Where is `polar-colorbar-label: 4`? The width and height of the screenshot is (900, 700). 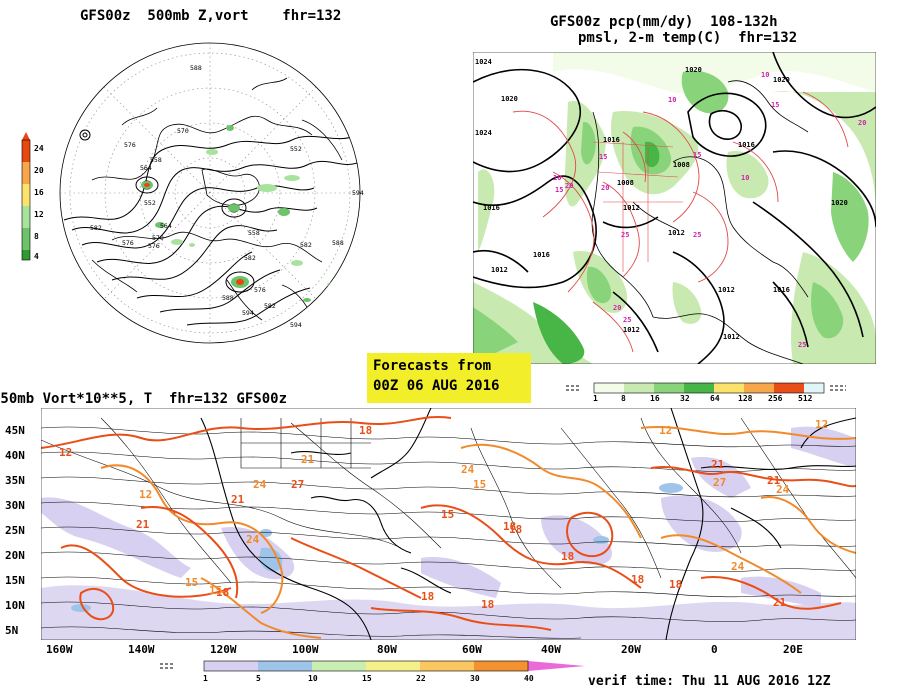 polar-colorbar-label: 4 is located at coordinates (36, 256).